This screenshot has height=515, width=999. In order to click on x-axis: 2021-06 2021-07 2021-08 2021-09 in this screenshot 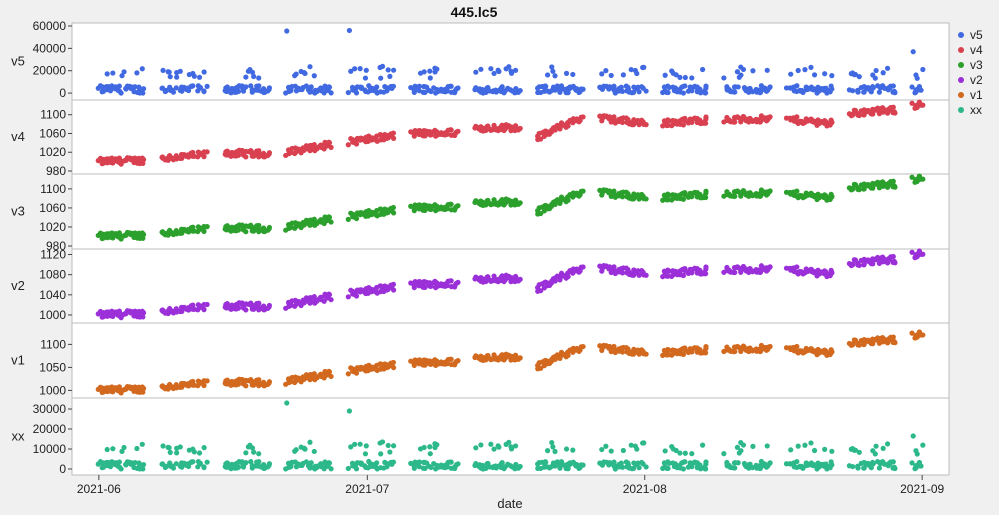, I will do `click(510, 485)`.